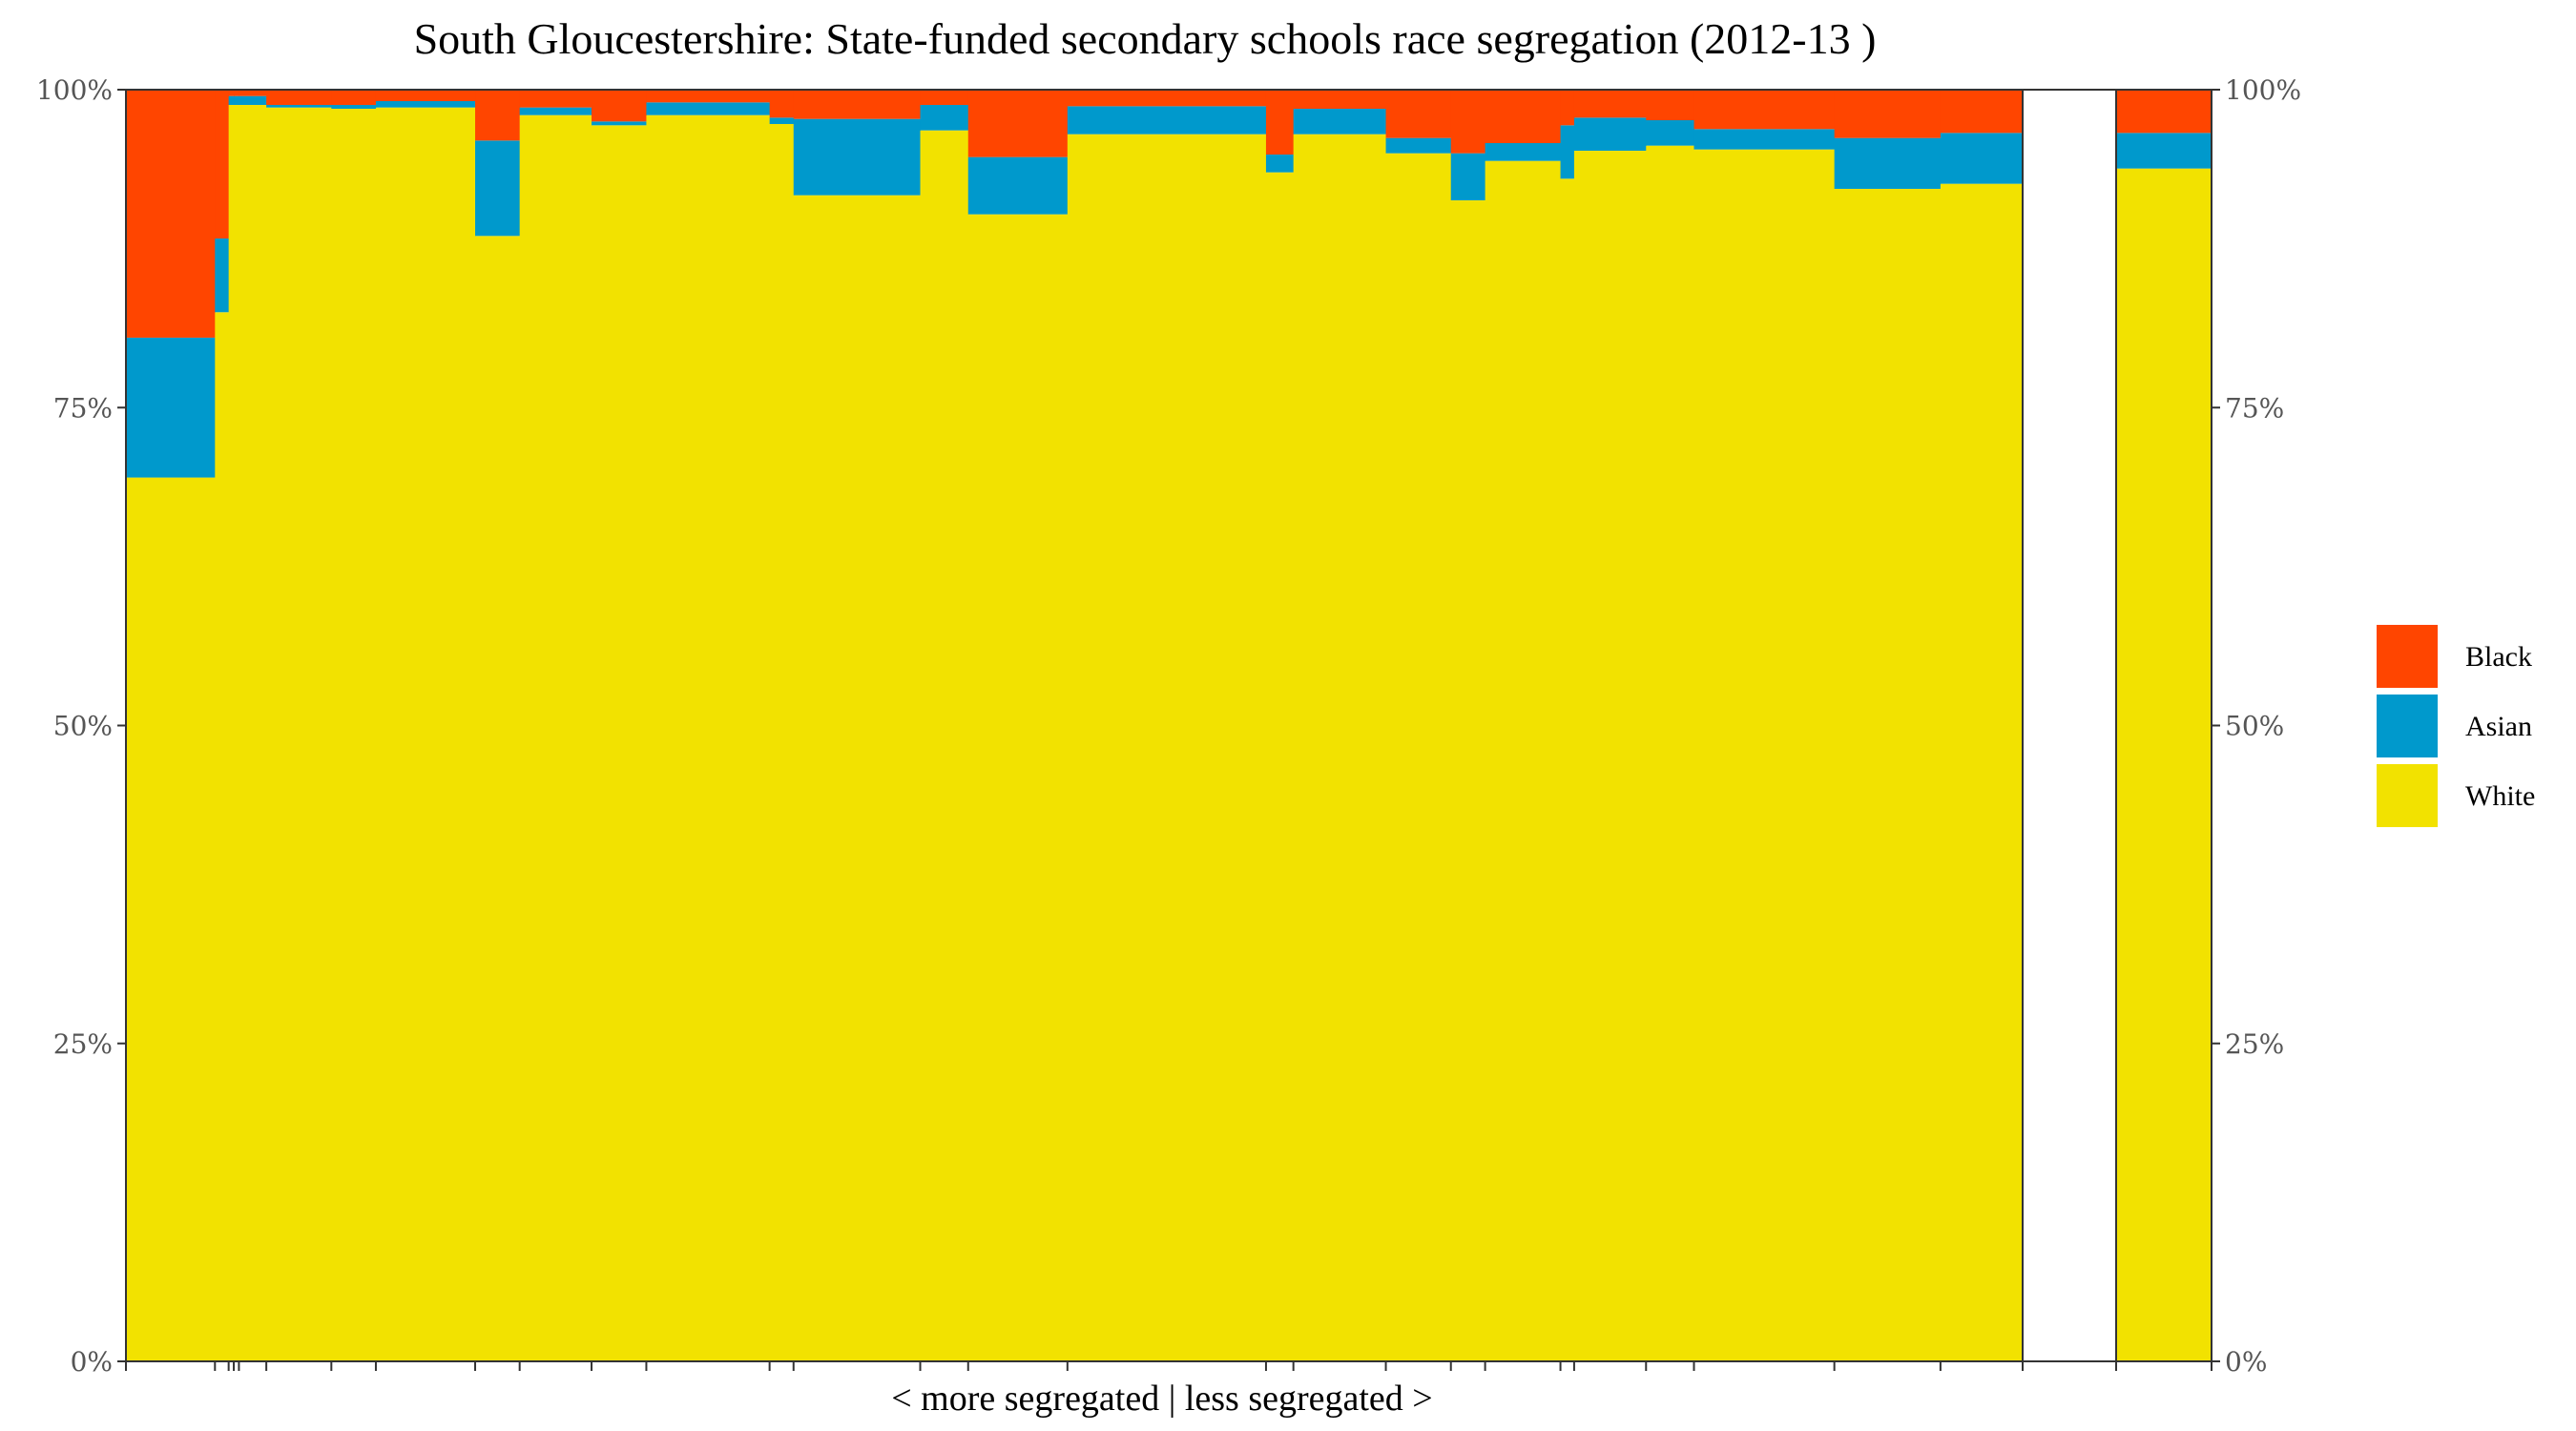 The height and width of the screenshot is (1431, 2576). Describe the element at coordinates (74, 90) in the screenshot. I see `y-tick-label-left: 100%` at that location.